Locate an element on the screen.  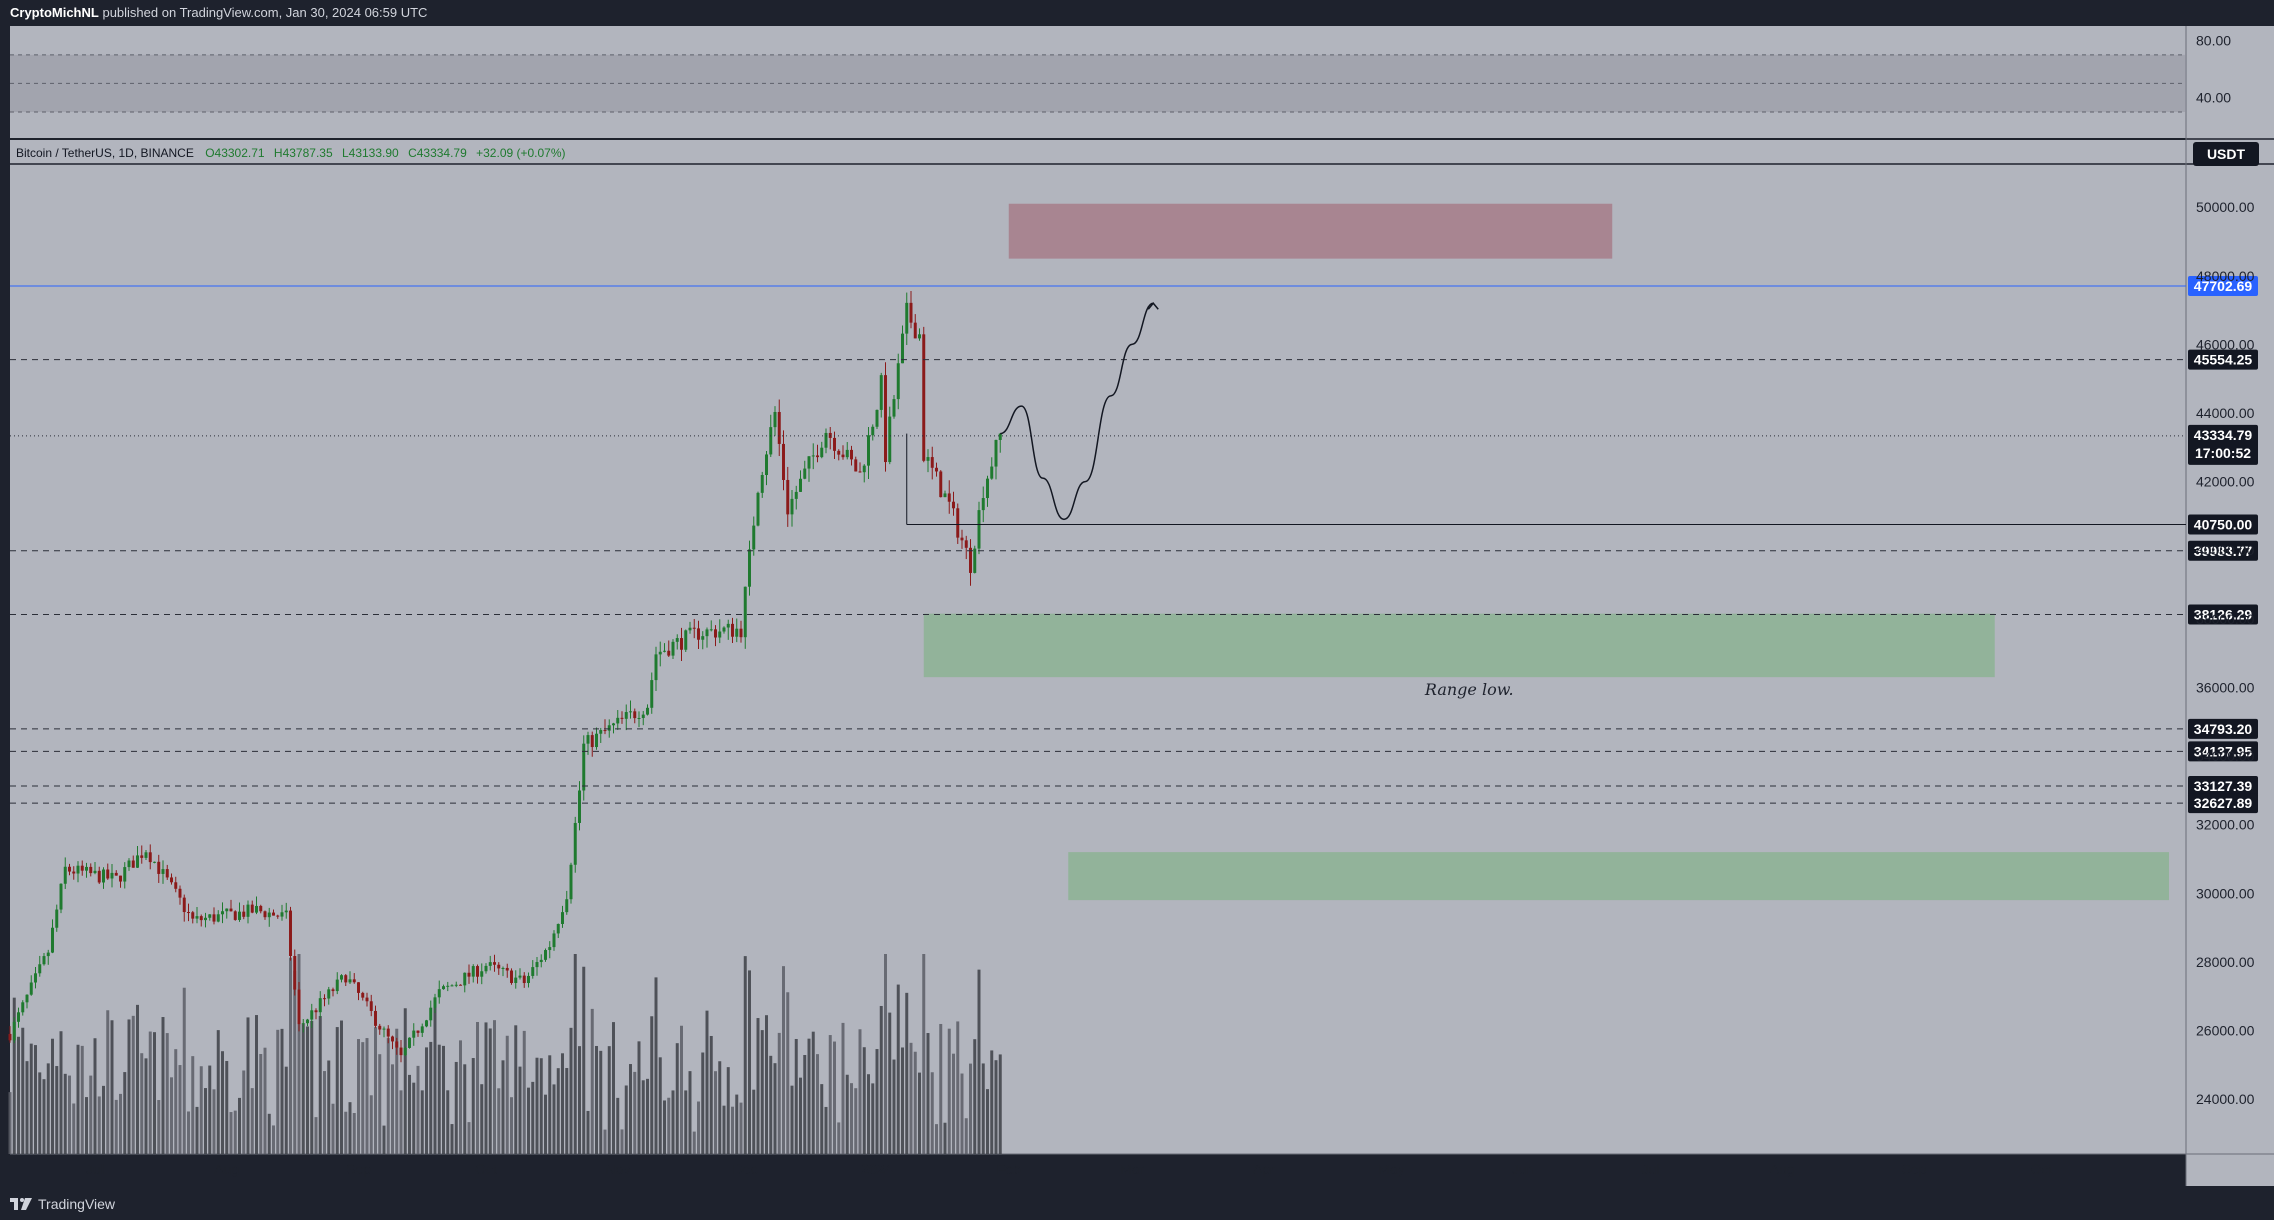
price-tick-label: 34000.00 is located at coordinates (2225, 756).